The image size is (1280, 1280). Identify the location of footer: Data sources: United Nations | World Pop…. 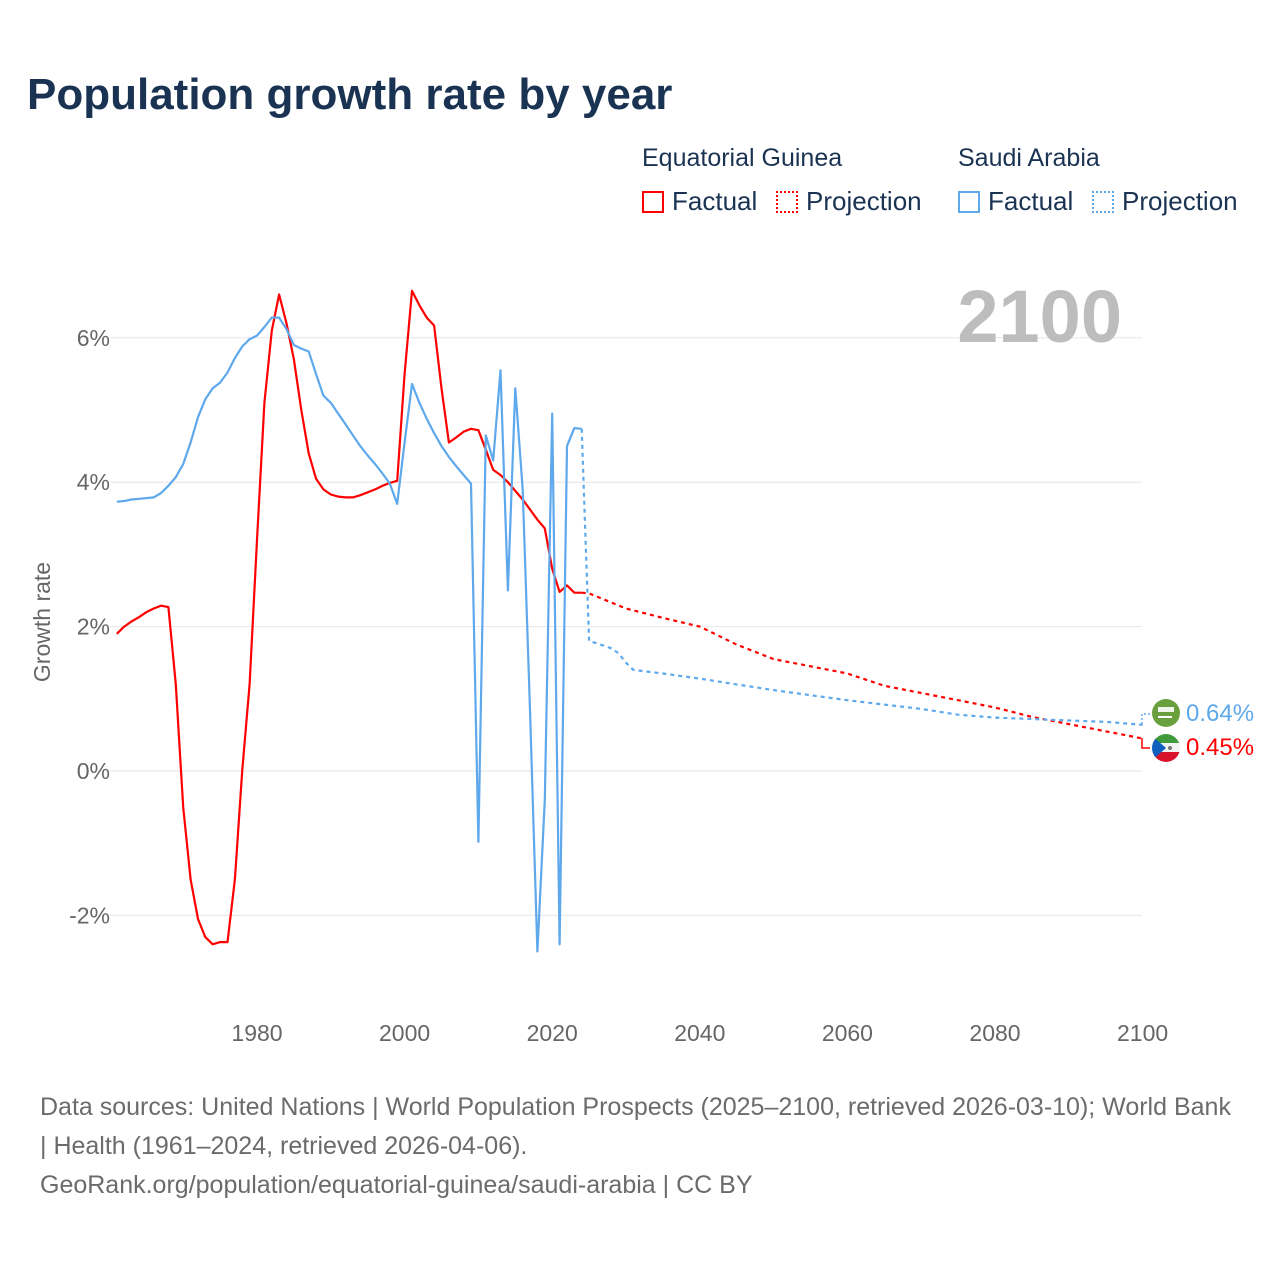
(640, 1146).